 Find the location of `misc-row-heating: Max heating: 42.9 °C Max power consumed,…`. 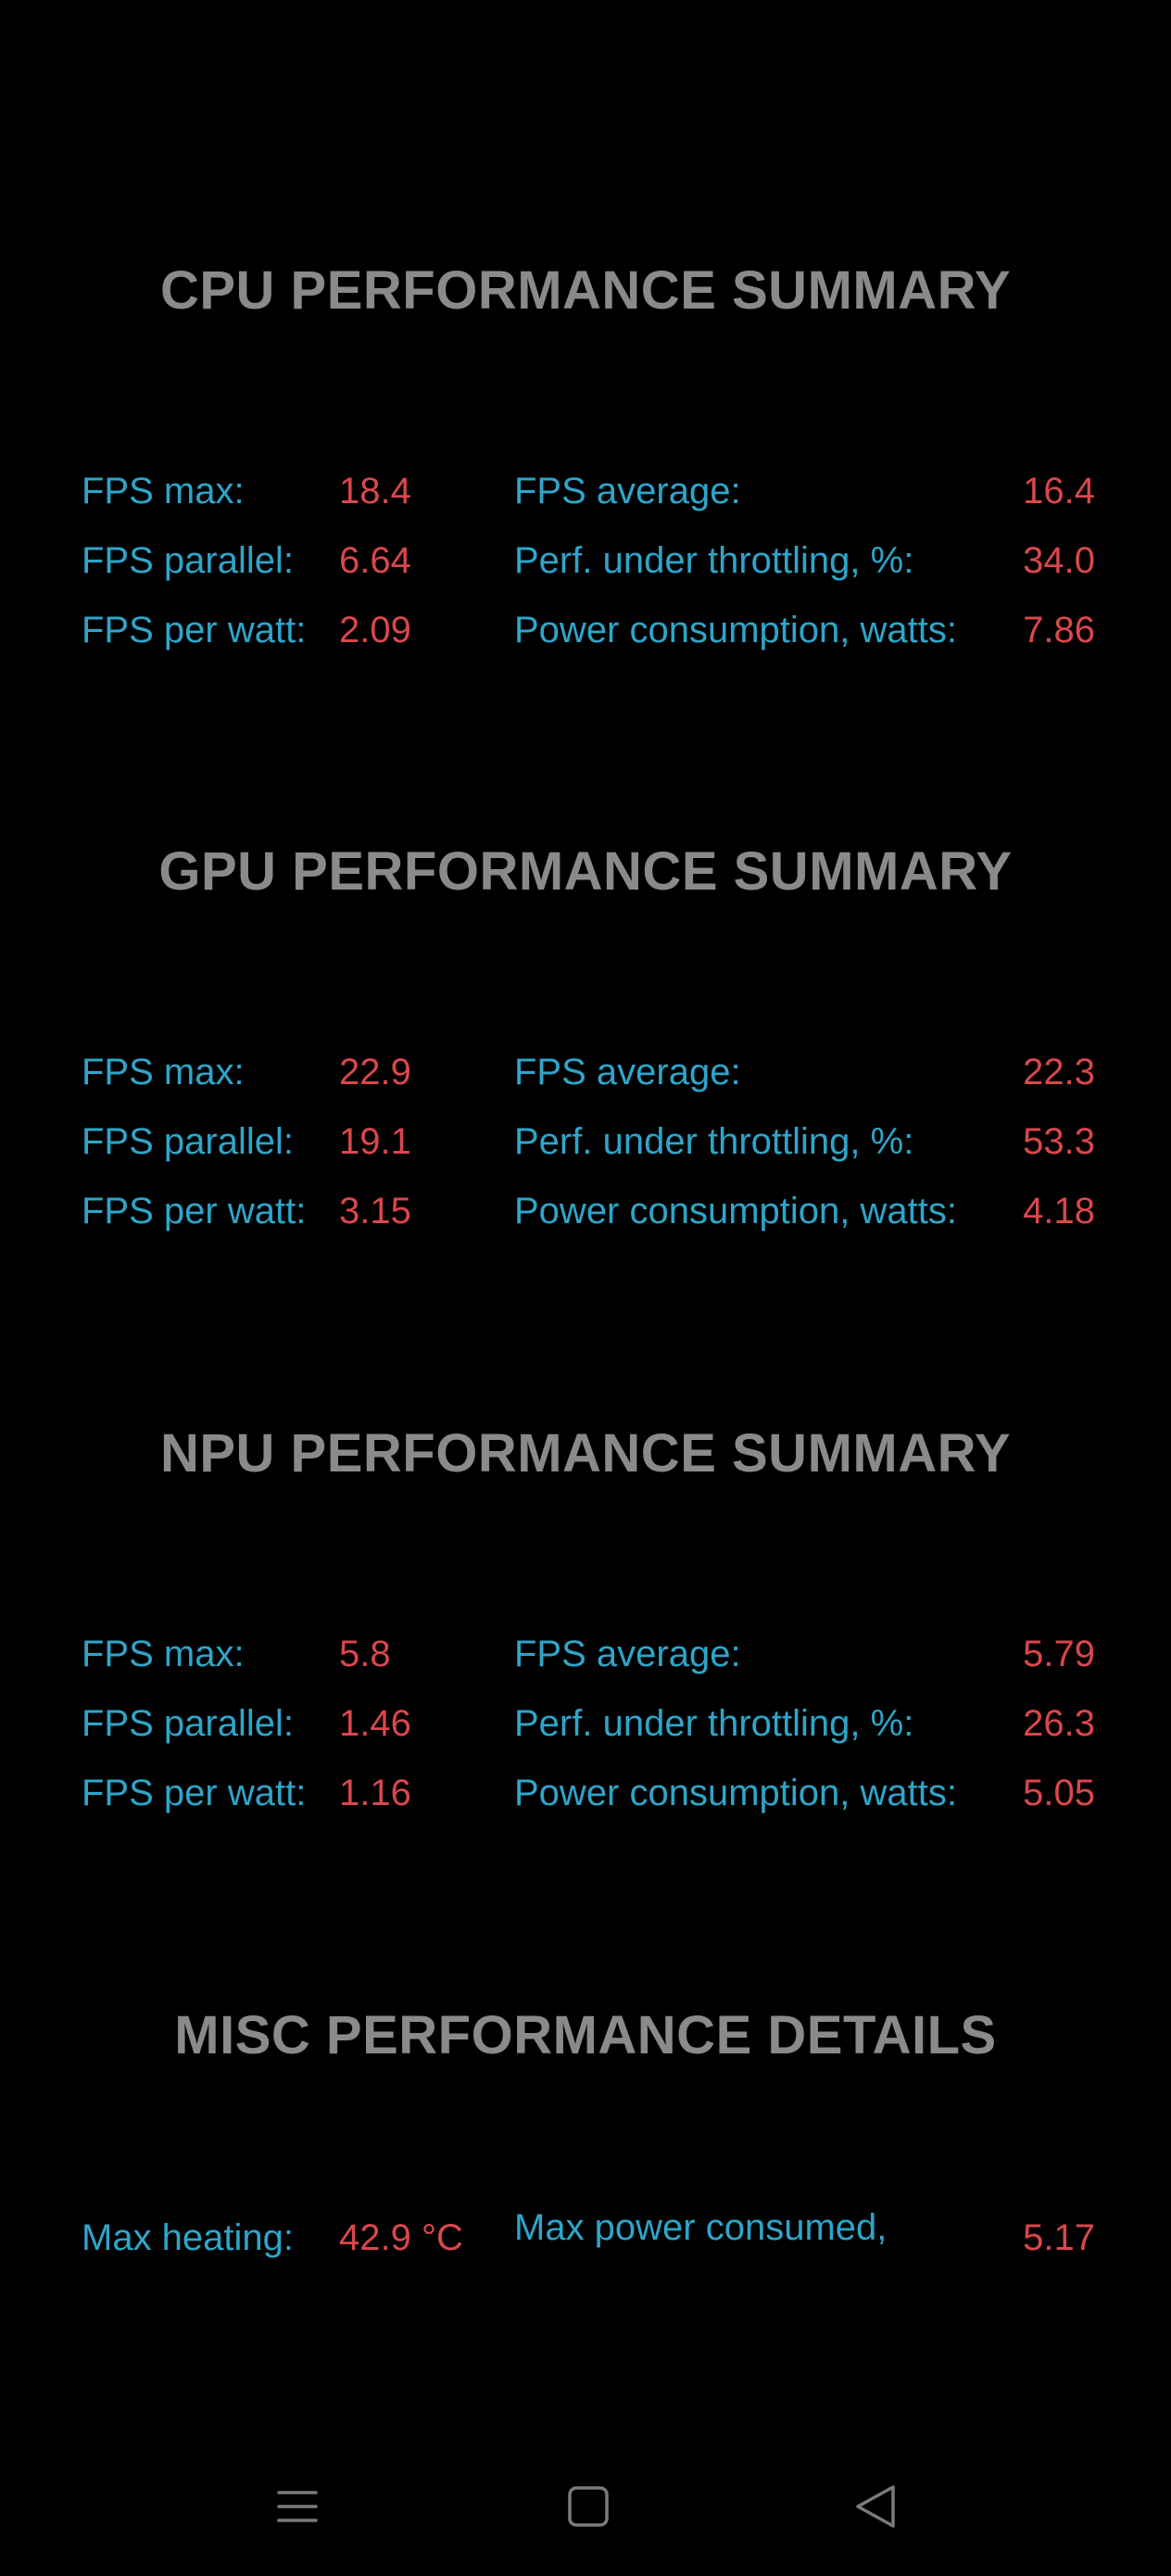

misc-row-heating: Max heating: 42.9 °C Max power consumed,… is located at coordinates (585, 2238).